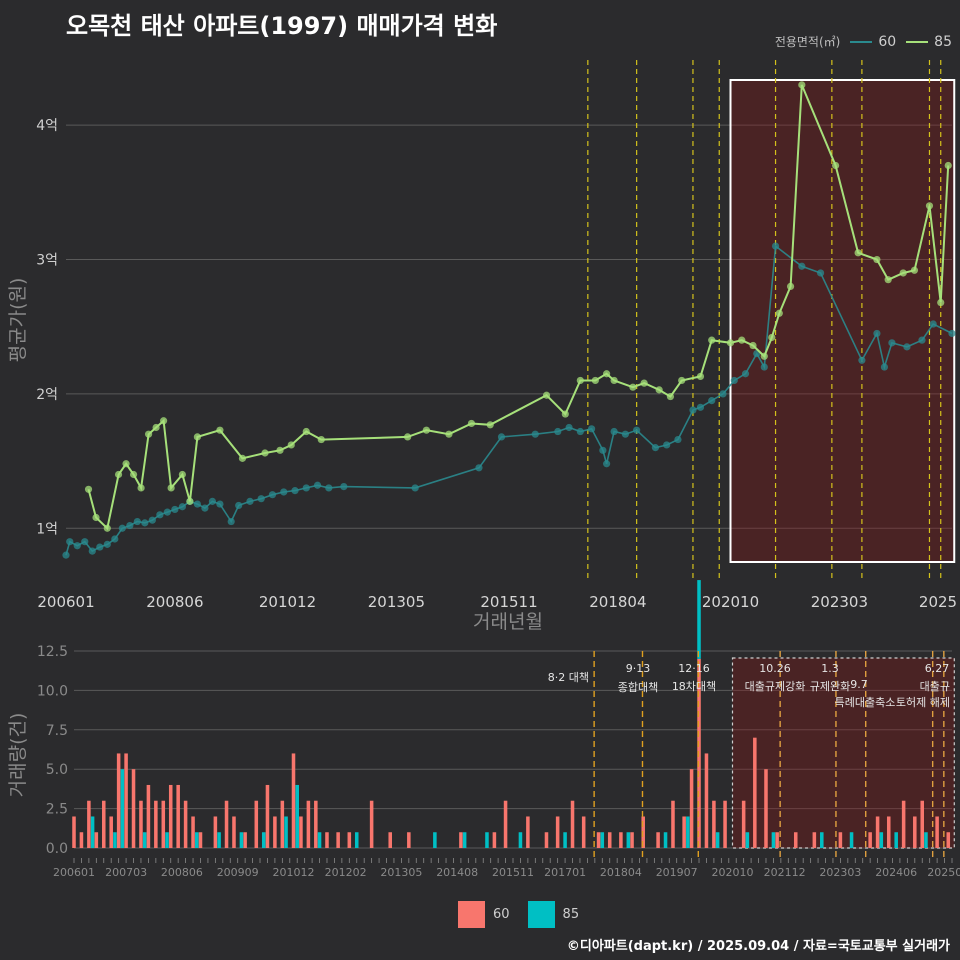 The width and height of the screenshot is (960, 960). I want to click on policy-annotation: 토허제 해제, so click(923, 702).